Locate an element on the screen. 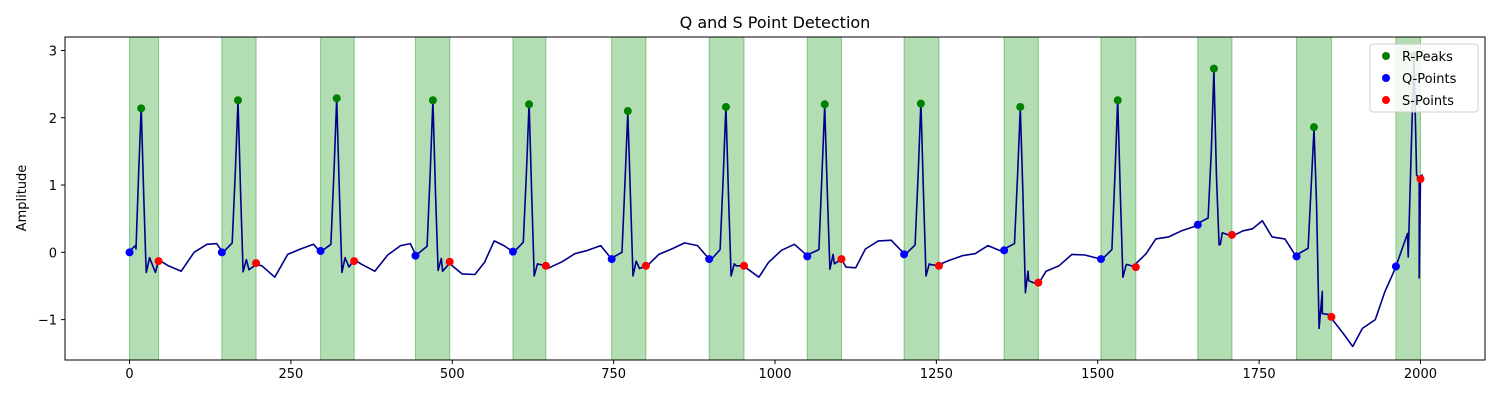 This screenshot has width=1500, height=400. y-tick-label: 3 is located at coordinates (53, 51).